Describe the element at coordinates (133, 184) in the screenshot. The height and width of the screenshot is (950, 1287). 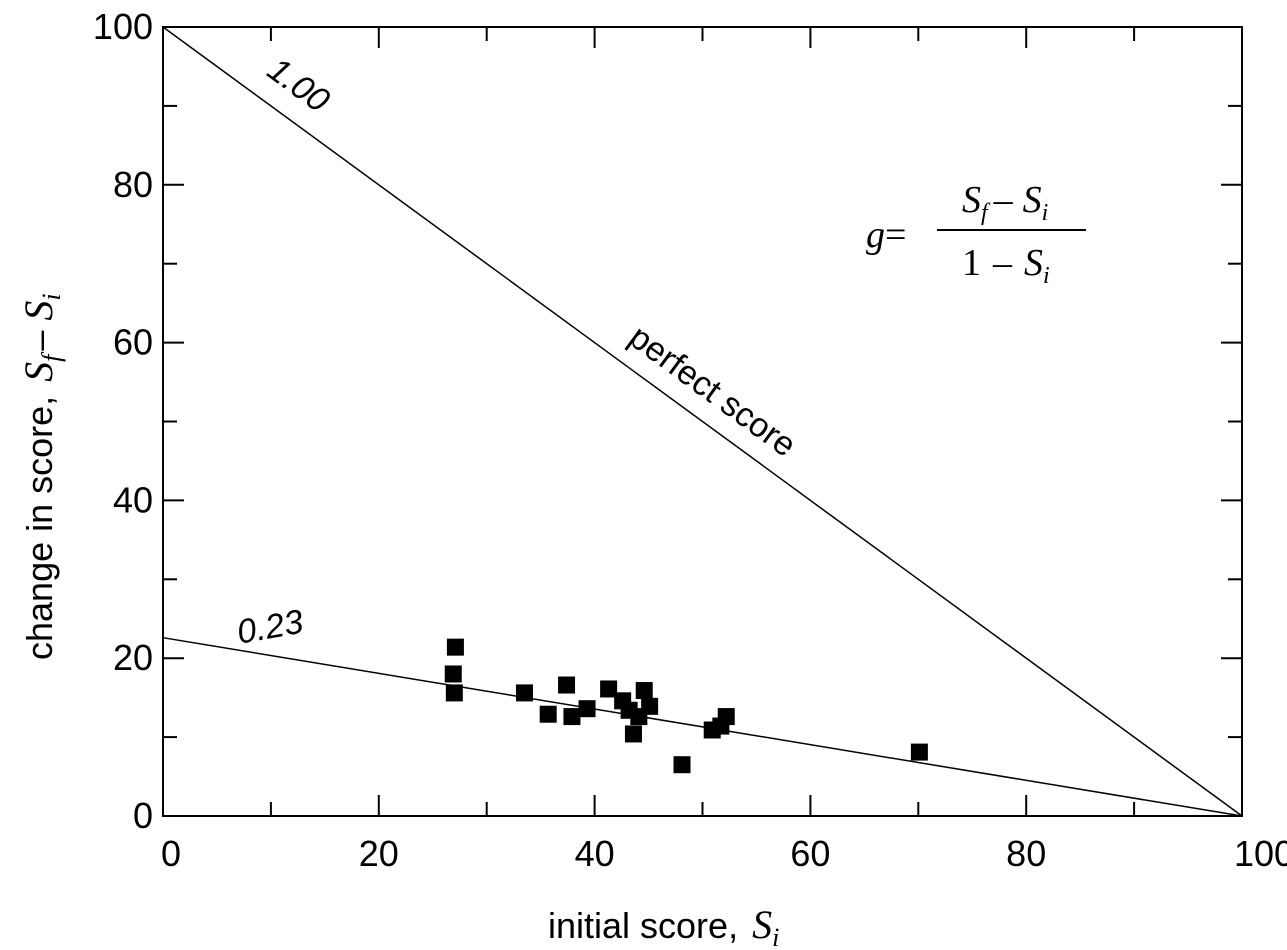
I see `y-tick-label: 80` at that location.